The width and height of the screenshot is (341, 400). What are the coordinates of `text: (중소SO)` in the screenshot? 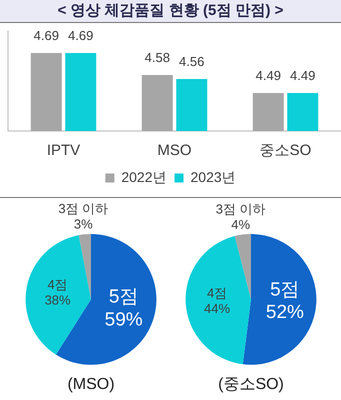 It's located at (251, 384).